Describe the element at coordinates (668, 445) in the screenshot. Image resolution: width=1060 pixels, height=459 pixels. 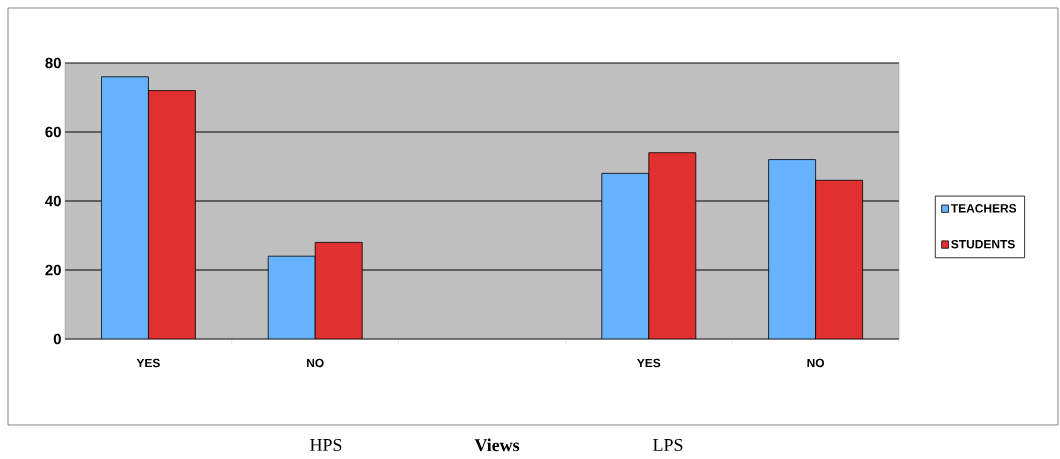
I see `text: LPS` at that location.